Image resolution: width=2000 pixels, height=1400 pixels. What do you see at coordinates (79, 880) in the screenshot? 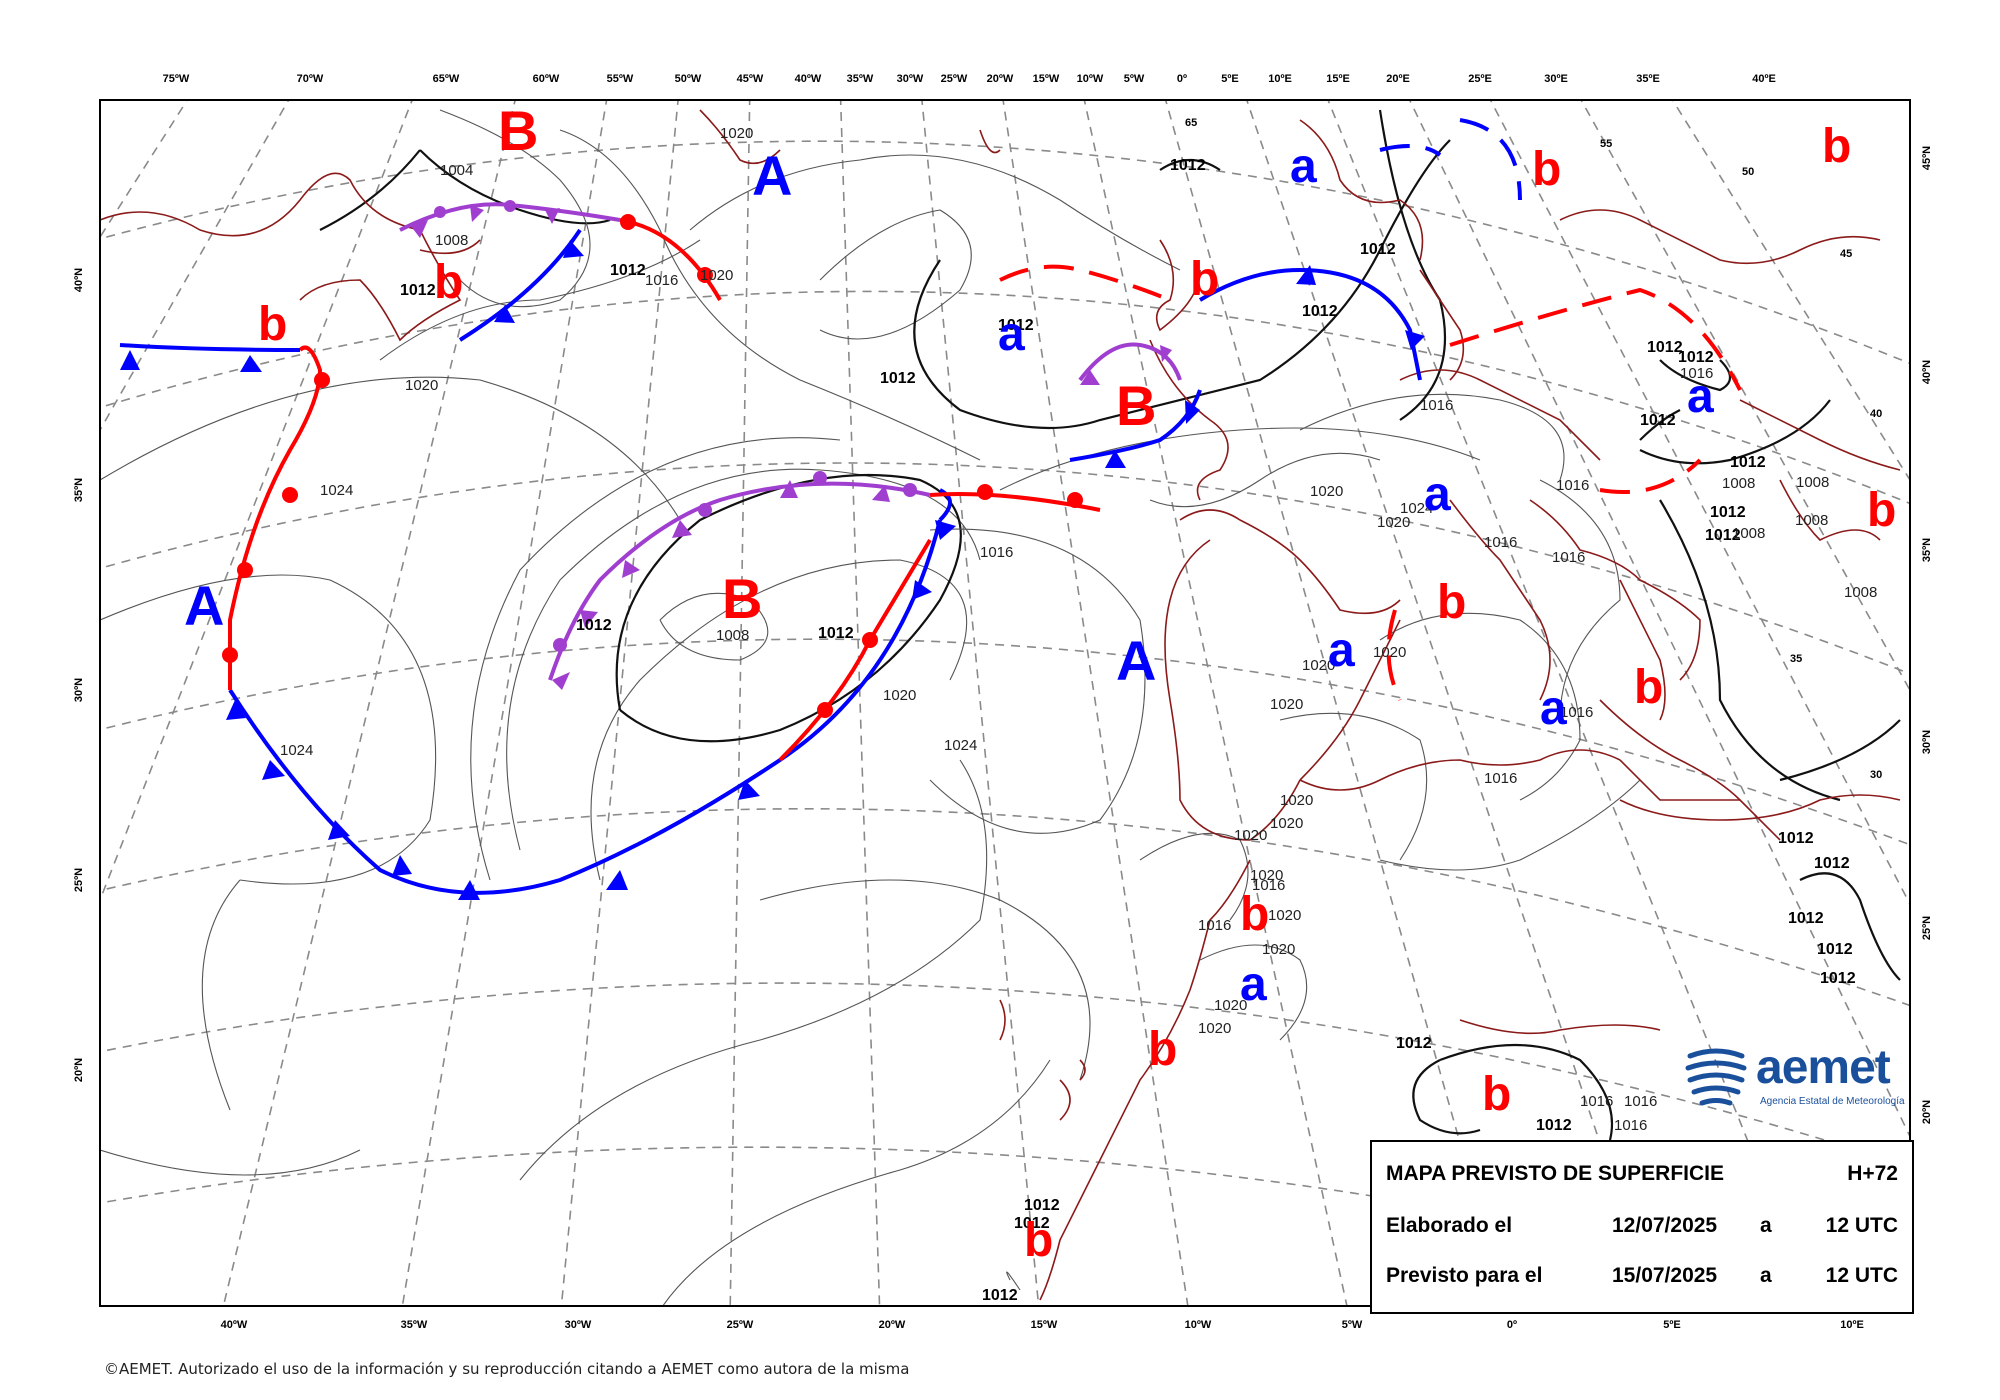
I see `left-latitude-label: 25ºN` at bounding box center [79, 880].